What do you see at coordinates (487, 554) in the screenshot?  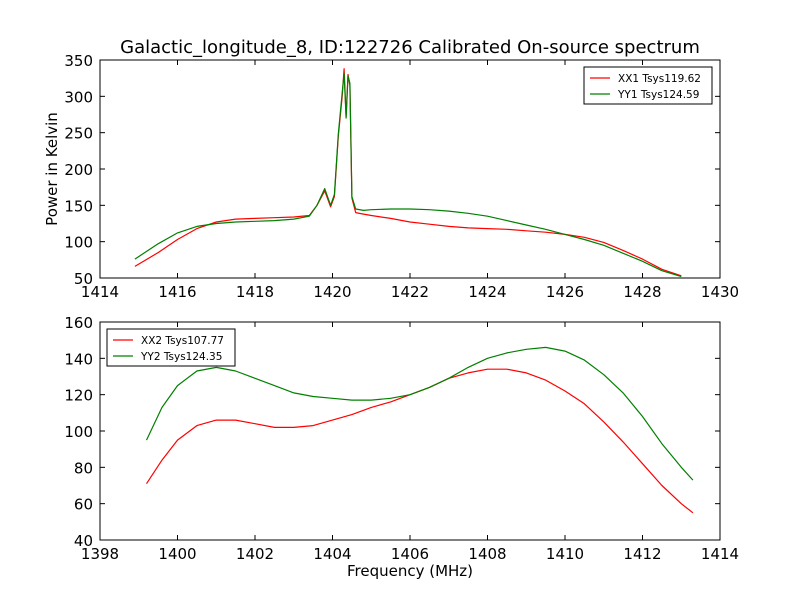 I see `x-tick-label: 1408` at bounding box center [487, 554].